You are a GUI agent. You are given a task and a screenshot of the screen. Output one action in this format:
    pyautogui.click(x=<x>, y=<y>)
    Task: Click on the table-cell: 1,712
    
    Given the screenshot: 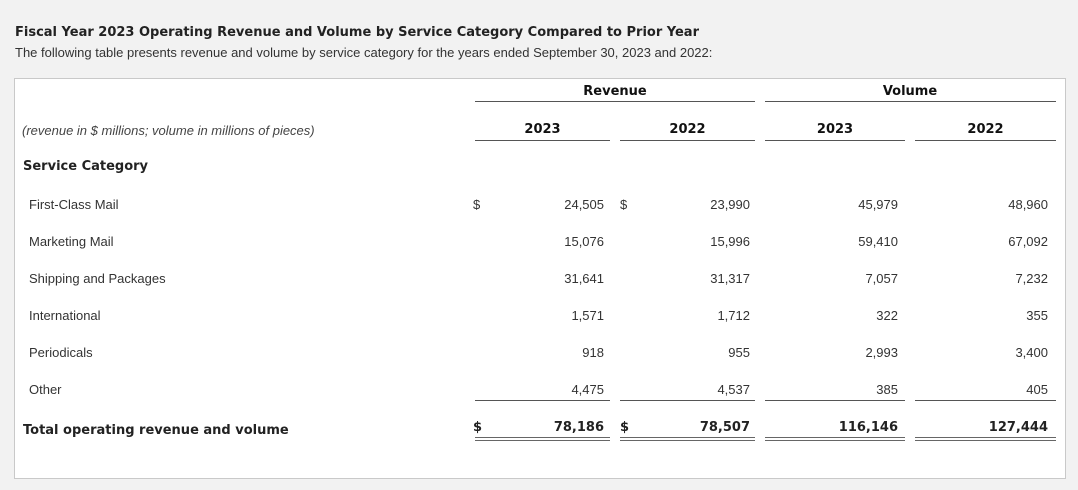 What is the action you would take?
    pyautogui.click(x=733, y=315)
    